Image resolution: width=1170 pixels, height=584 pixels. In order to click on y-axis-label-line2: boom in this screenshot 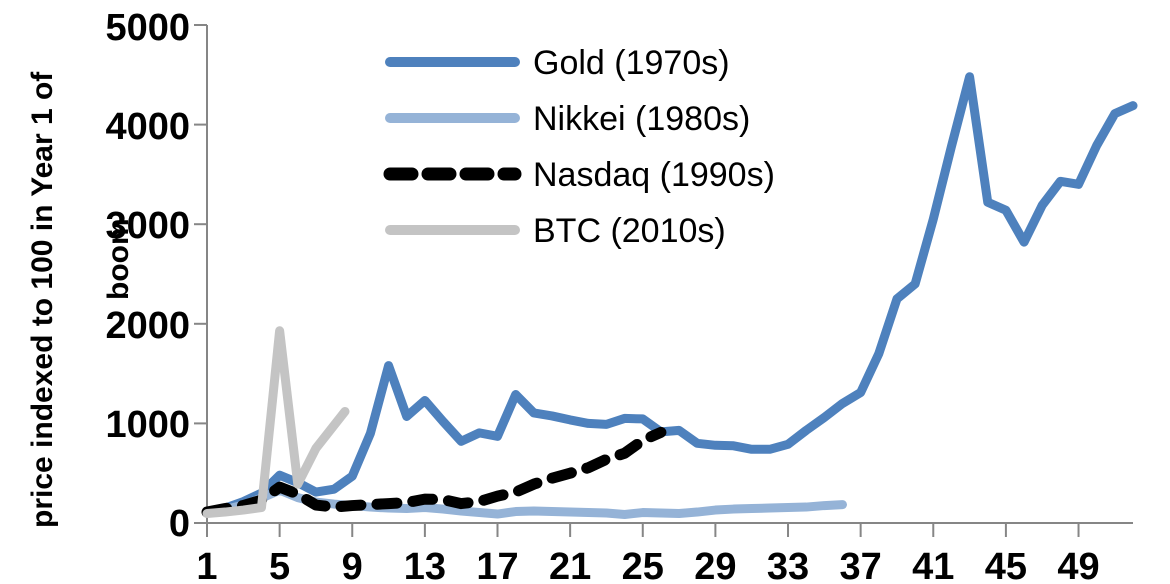, I will do `click(118, 259)`.